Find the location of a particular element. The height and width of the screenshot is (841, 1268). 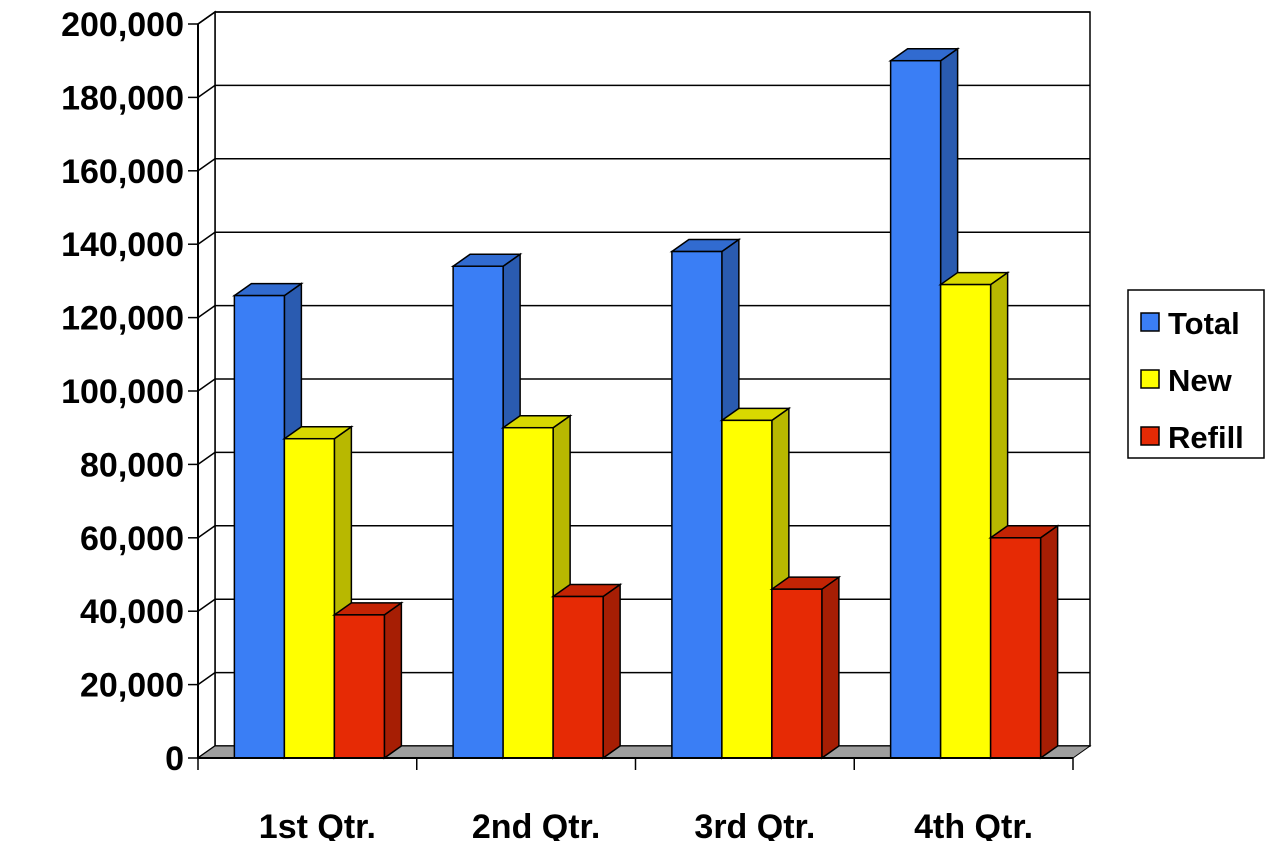

y-tick-label: 100,000 is located at coordinates (122, 392).